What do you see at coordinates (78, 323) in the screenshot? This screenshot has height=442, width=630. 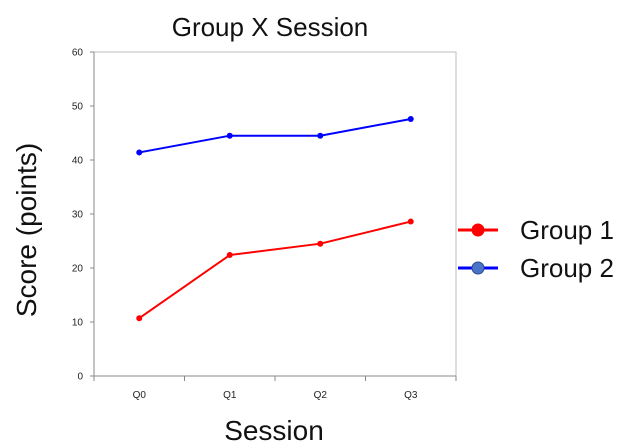 I see `y-tick-label: 10` at bounding box center [78, 323].